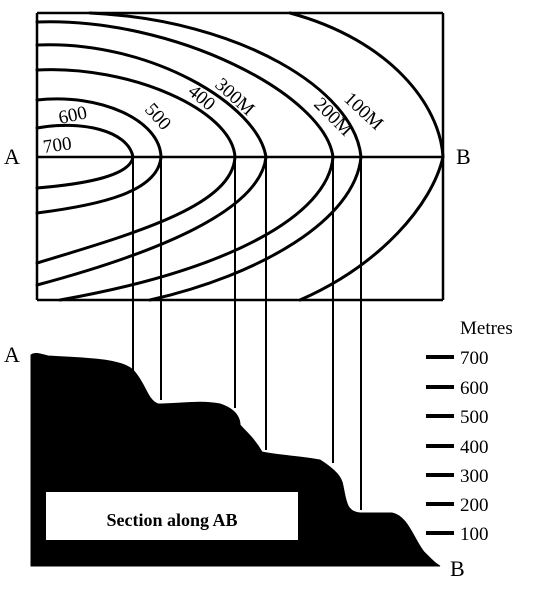 The image size is (544, 596). What do you see at coordinates (457, 568) in the screenshot?
I see `section-point-b-label: B` at bounding box center [457, 568].